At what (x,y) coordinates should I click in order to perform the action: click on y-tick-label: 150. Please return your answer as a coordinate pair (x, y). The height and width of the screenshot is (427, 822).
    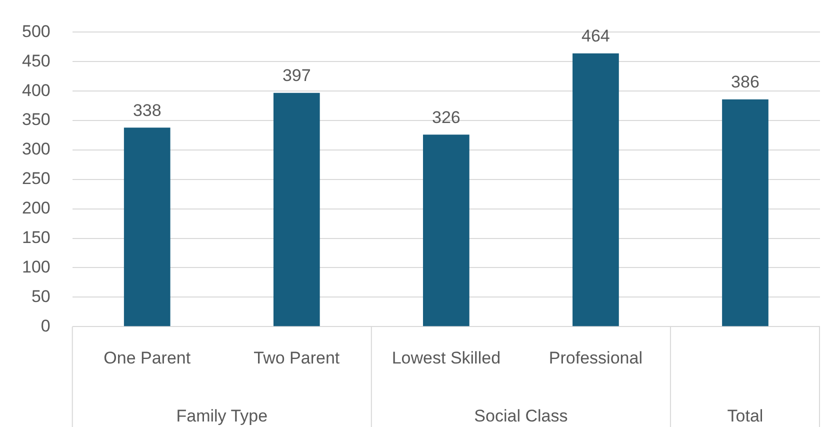
    Looking at the image, I should click on (36, 237).